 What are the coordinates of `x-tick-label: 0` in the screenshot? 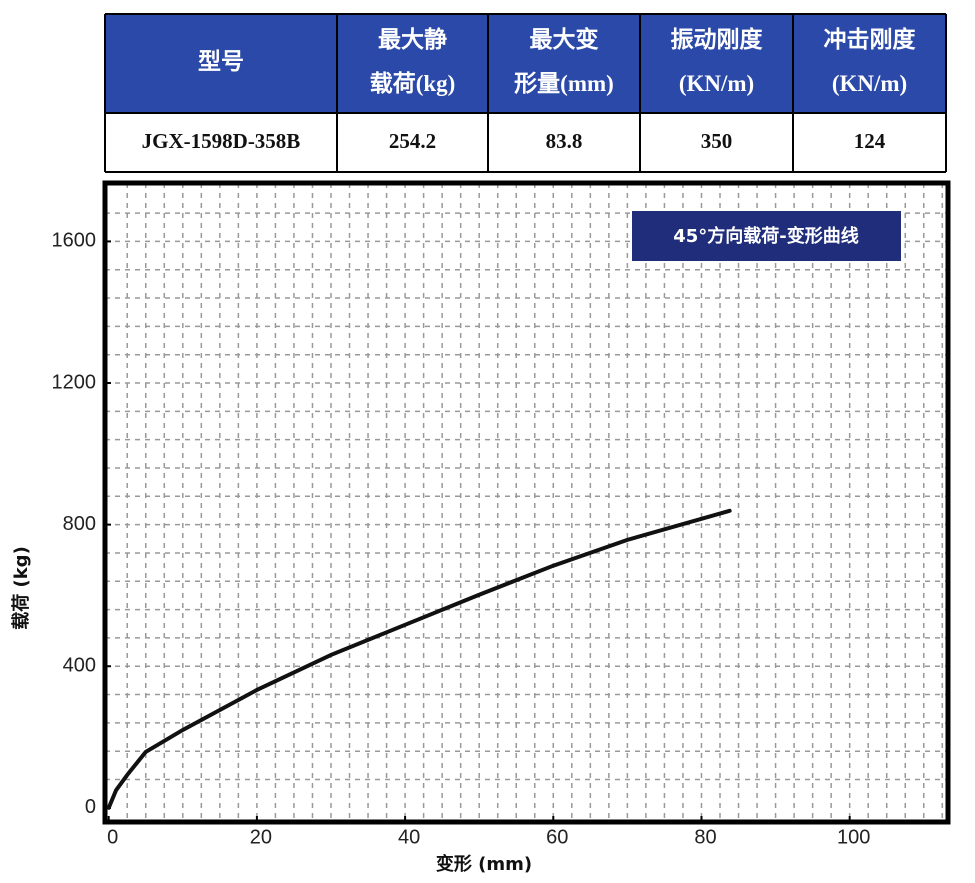 It's located at (112, 837).